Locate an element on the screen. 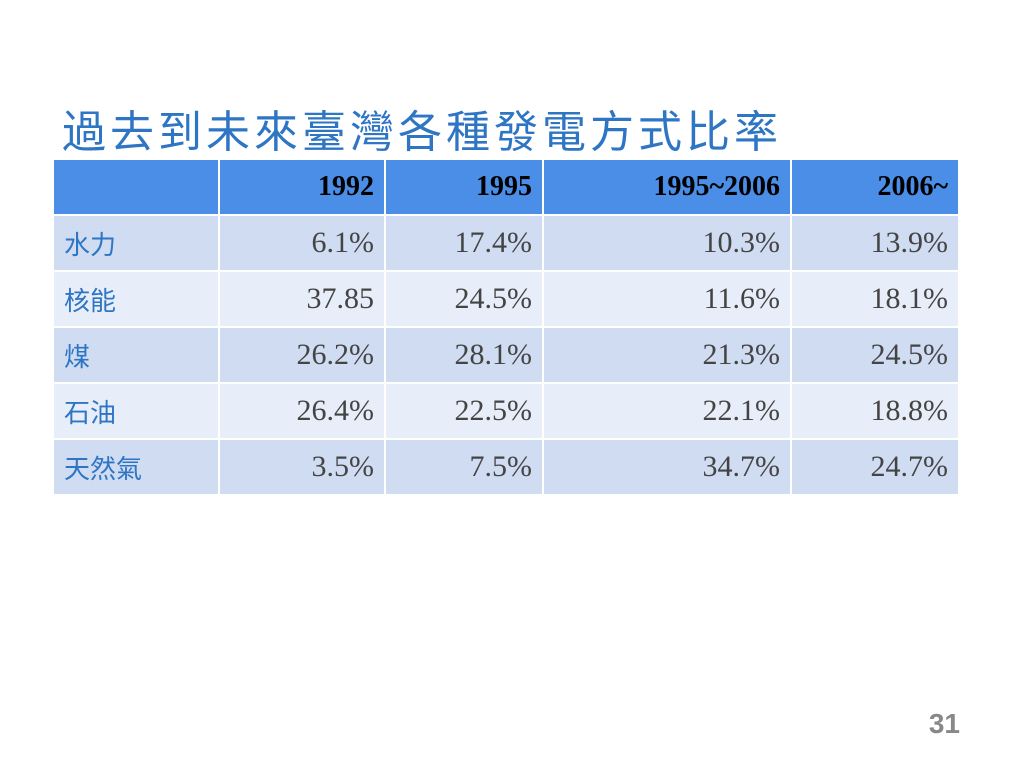  table-row: 煤 26.2% 28.1% 21.3% 24.5% is located at coordinates (506, 355).